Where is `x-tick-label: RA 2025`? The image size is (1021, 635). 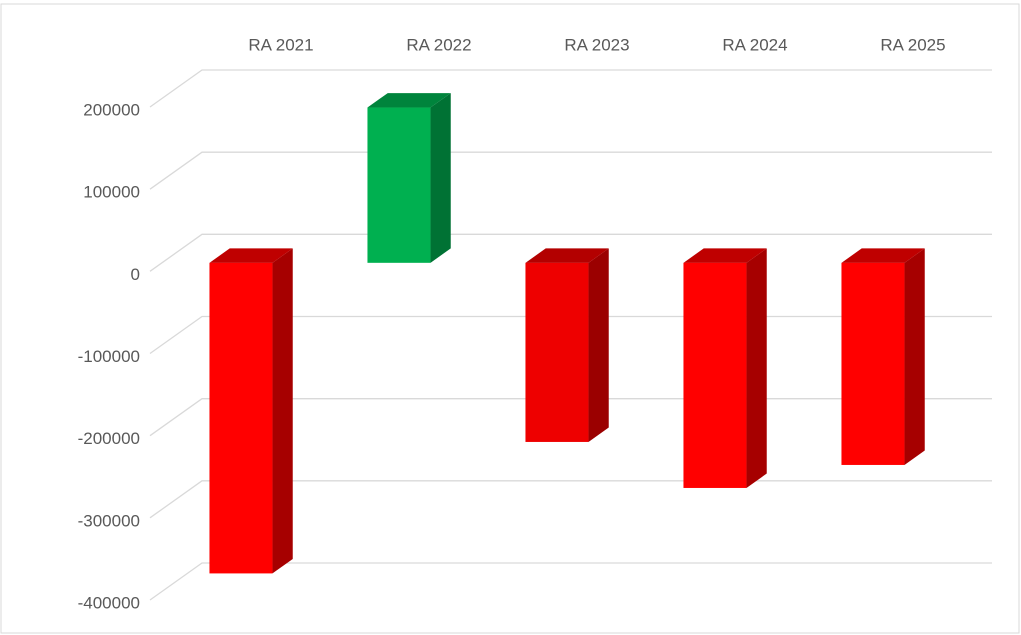
x-tick-label: RA 2025 is located at coordinates (912, 44).